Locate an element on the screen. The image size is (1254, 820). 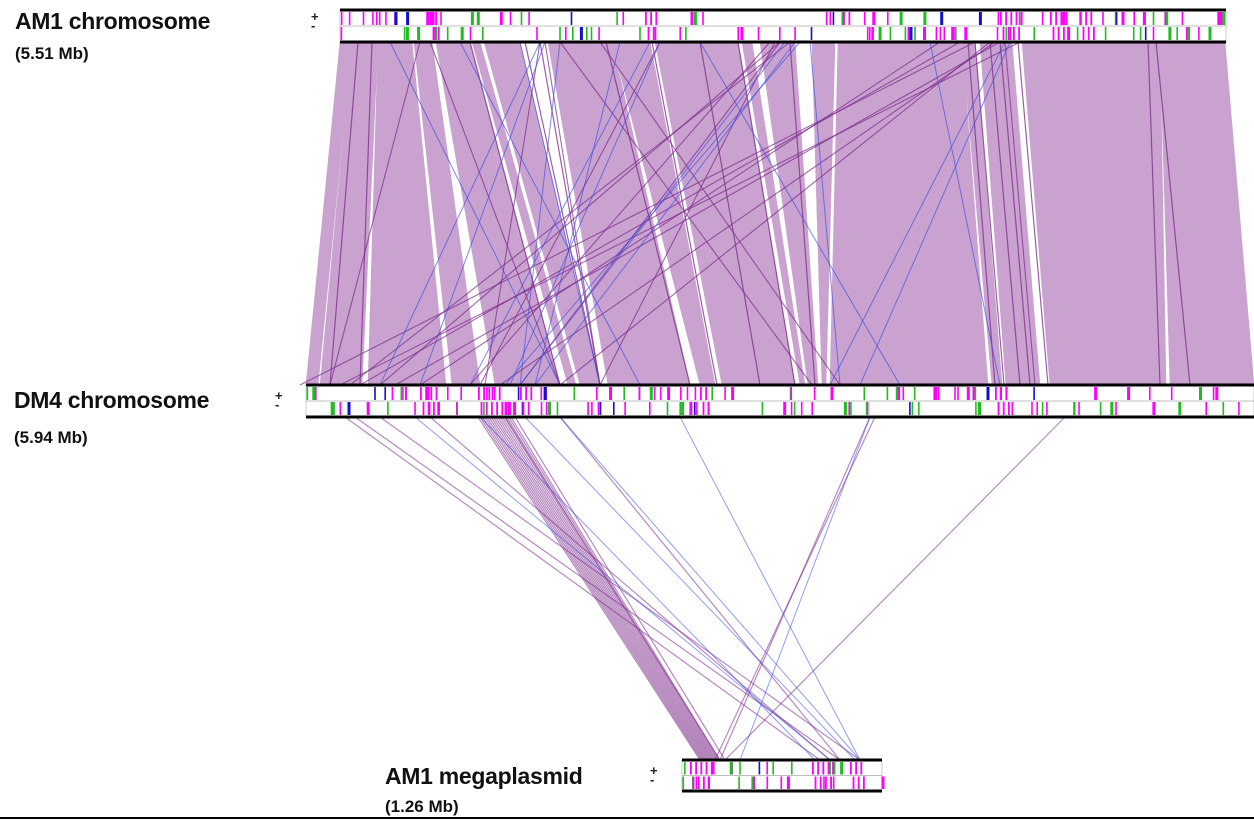
dm4-chromosome-size: (5.94 Mb) is located at coordinates (51, 437).